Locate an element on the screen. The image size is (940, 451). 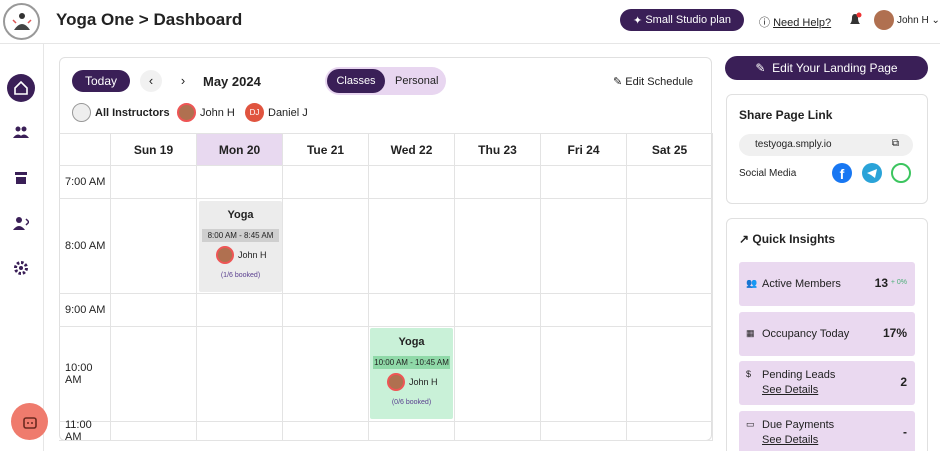
page-title: Yoga One > Dashboard is located at coordinates (149, 19).